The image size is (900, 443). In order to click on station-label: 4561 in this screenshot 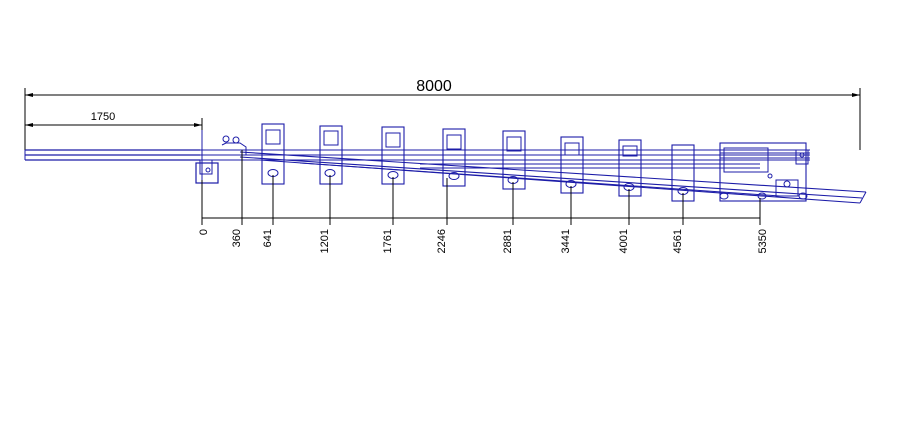, I will do `click(678, 241)`.